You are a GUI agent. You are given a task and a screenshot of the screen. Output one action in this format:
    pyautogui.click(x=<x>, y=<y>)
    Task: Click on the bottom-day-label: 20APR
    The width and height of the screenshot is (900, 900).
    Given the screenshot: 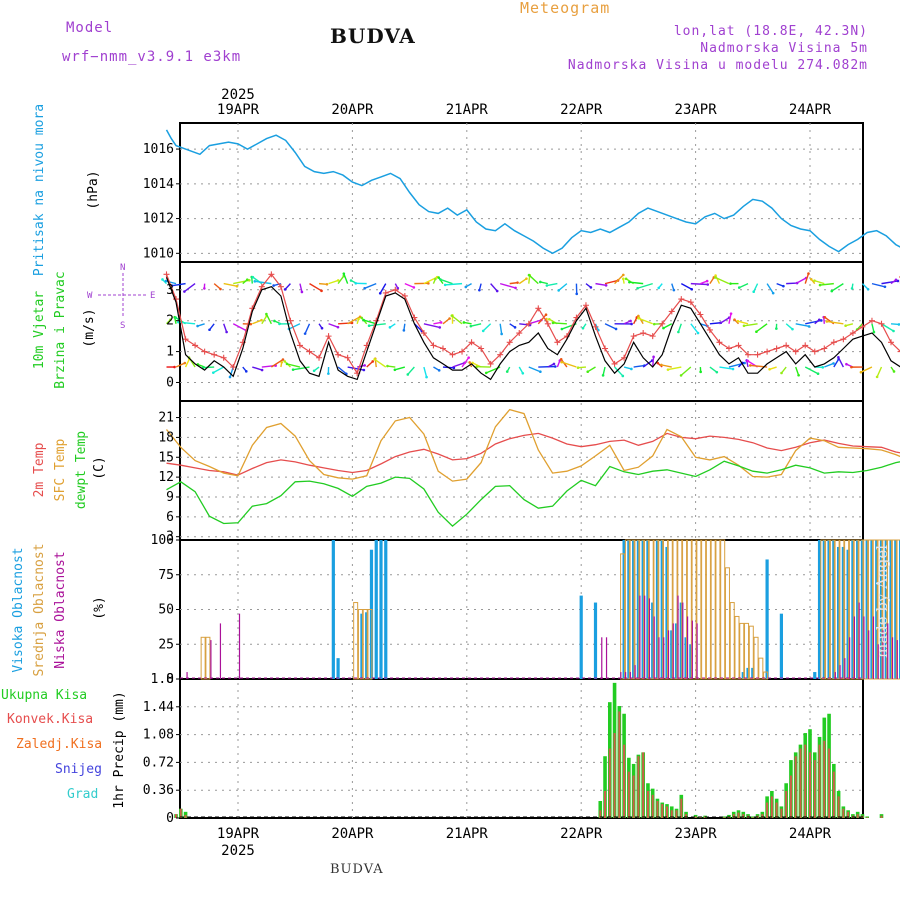 What is the action you would take?
    pyautogui.click(x=352, y=834)
    